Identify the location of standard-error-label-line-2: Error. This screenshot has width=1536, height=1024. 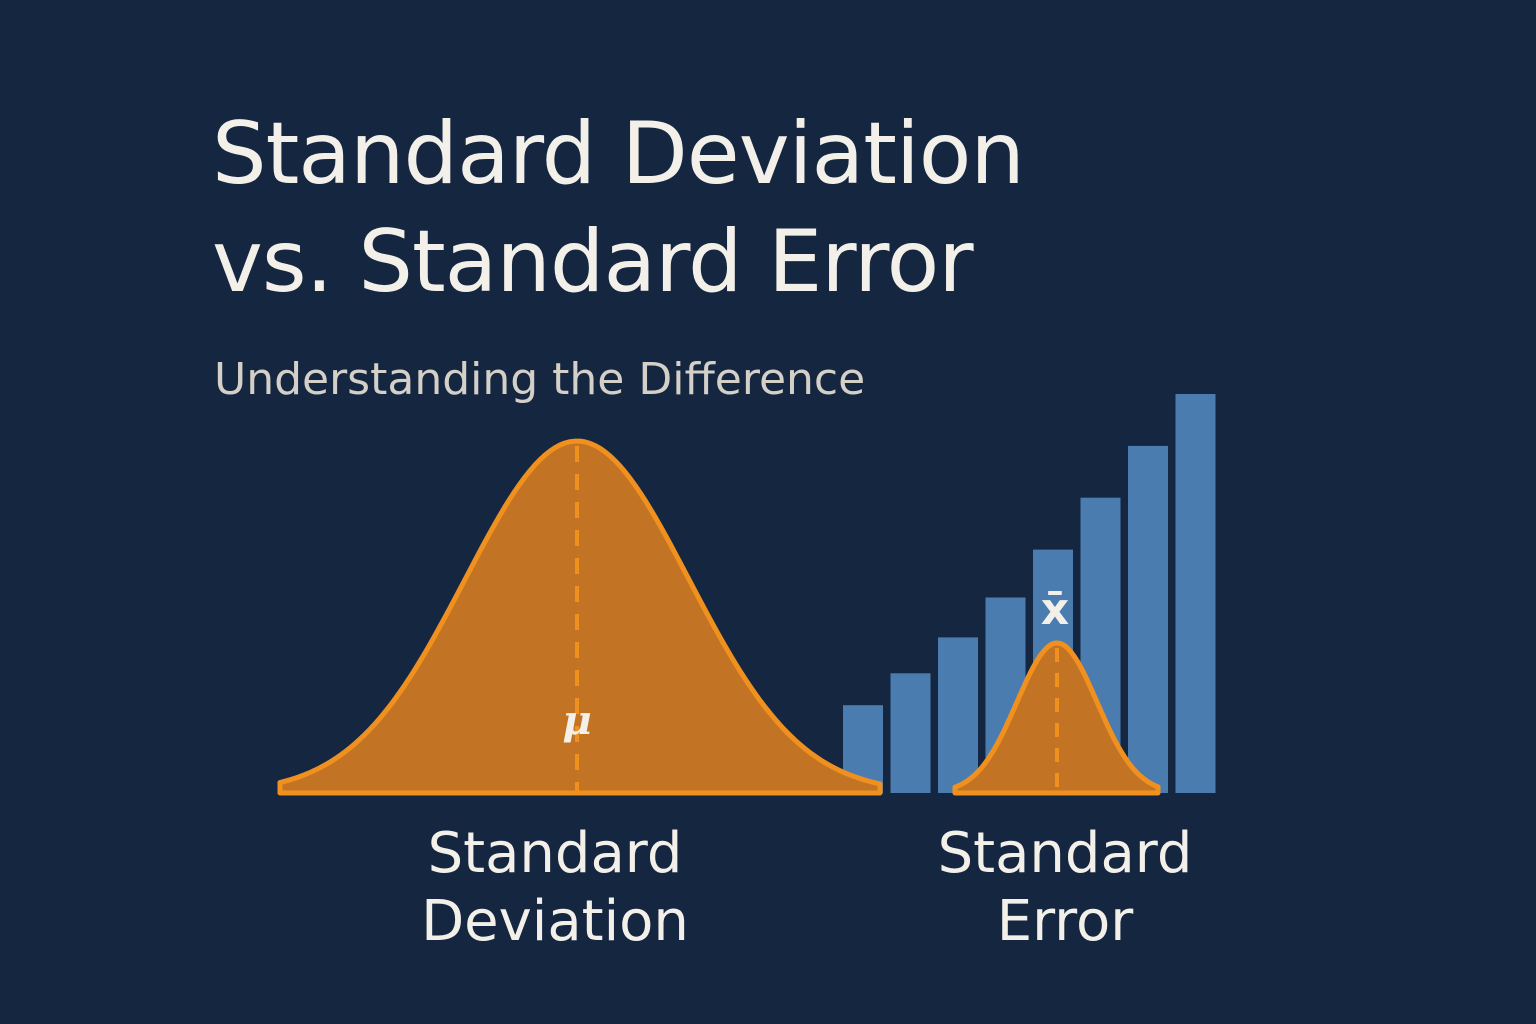
(1065, 921).